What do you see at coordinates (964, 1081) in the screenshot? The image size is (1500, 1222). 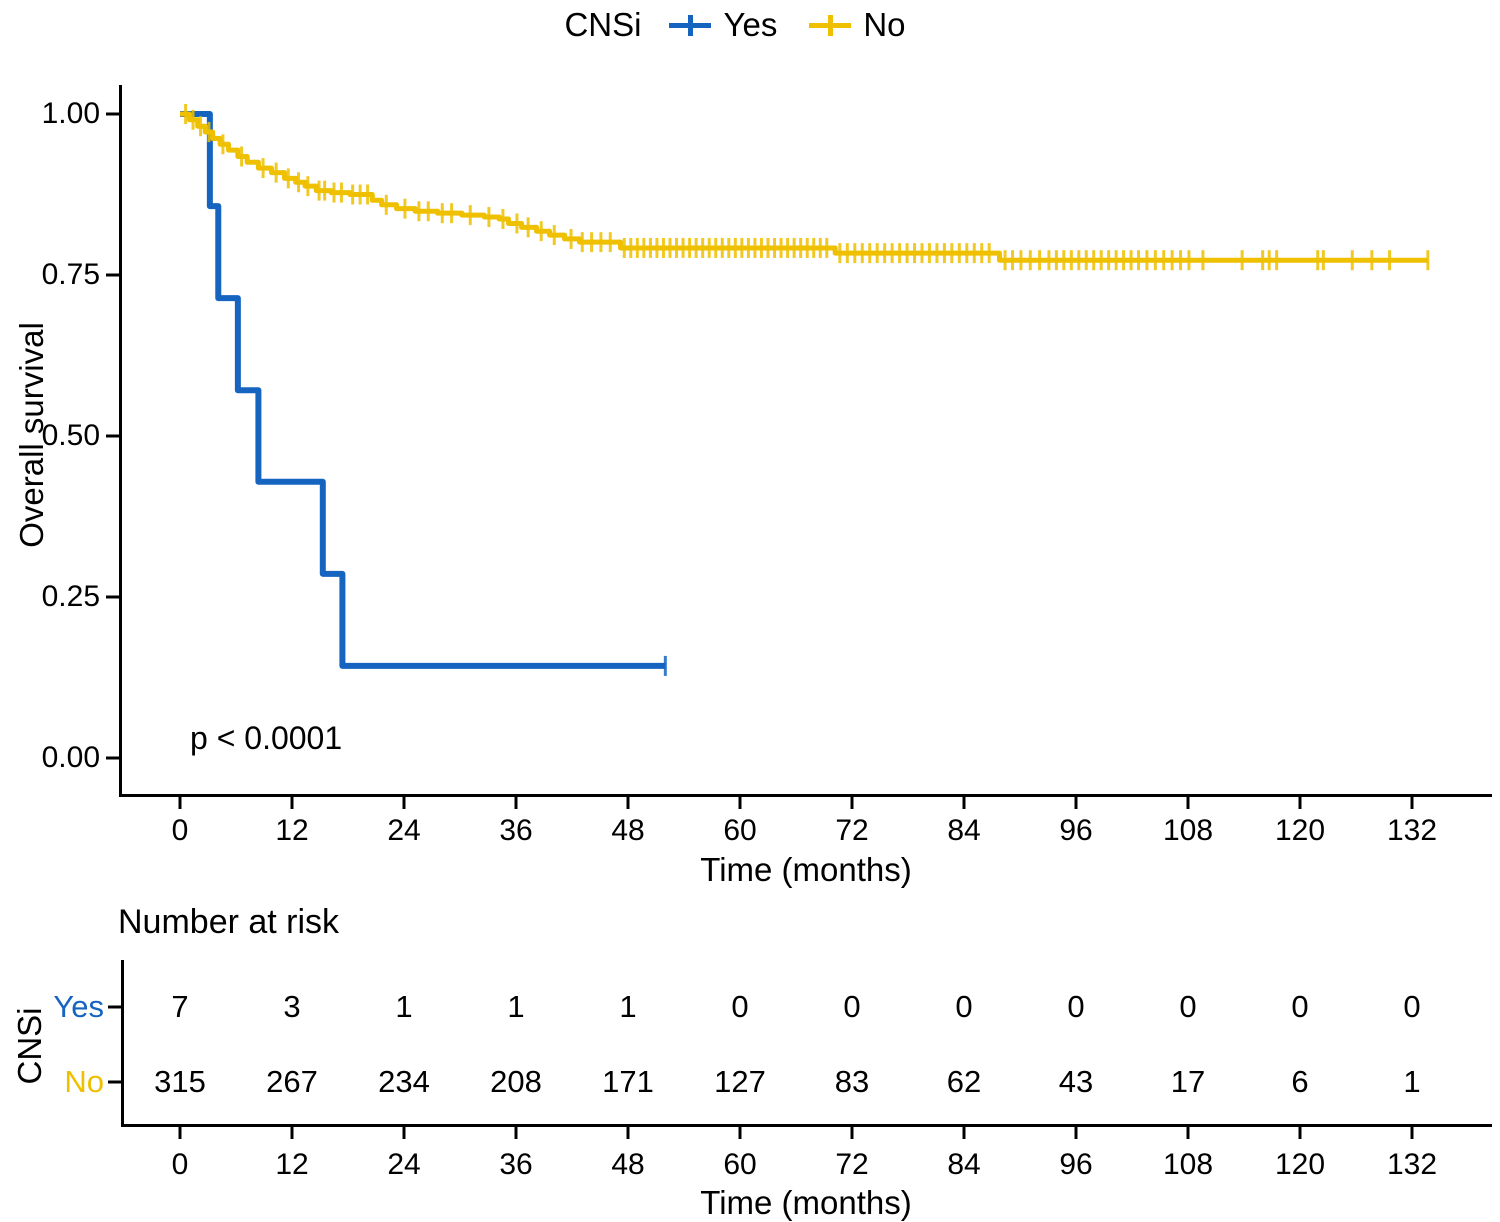 I see `risk-count: 62` at bounding box center [964, 1081].